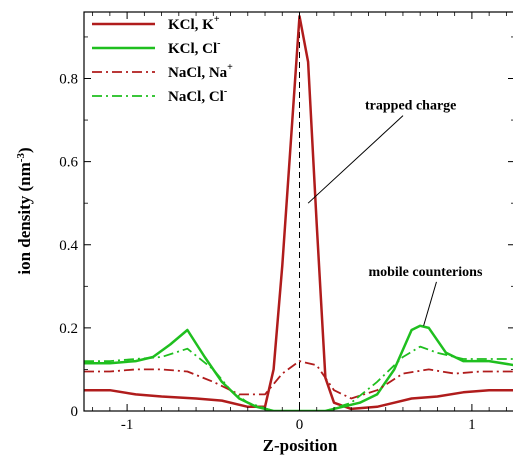 The width and height of the screenshot is (513, 457). What do you see at coordinates (472, 425) in the screenshot?
I see `x-tick-label: 1` at bounding box center [472, 425].